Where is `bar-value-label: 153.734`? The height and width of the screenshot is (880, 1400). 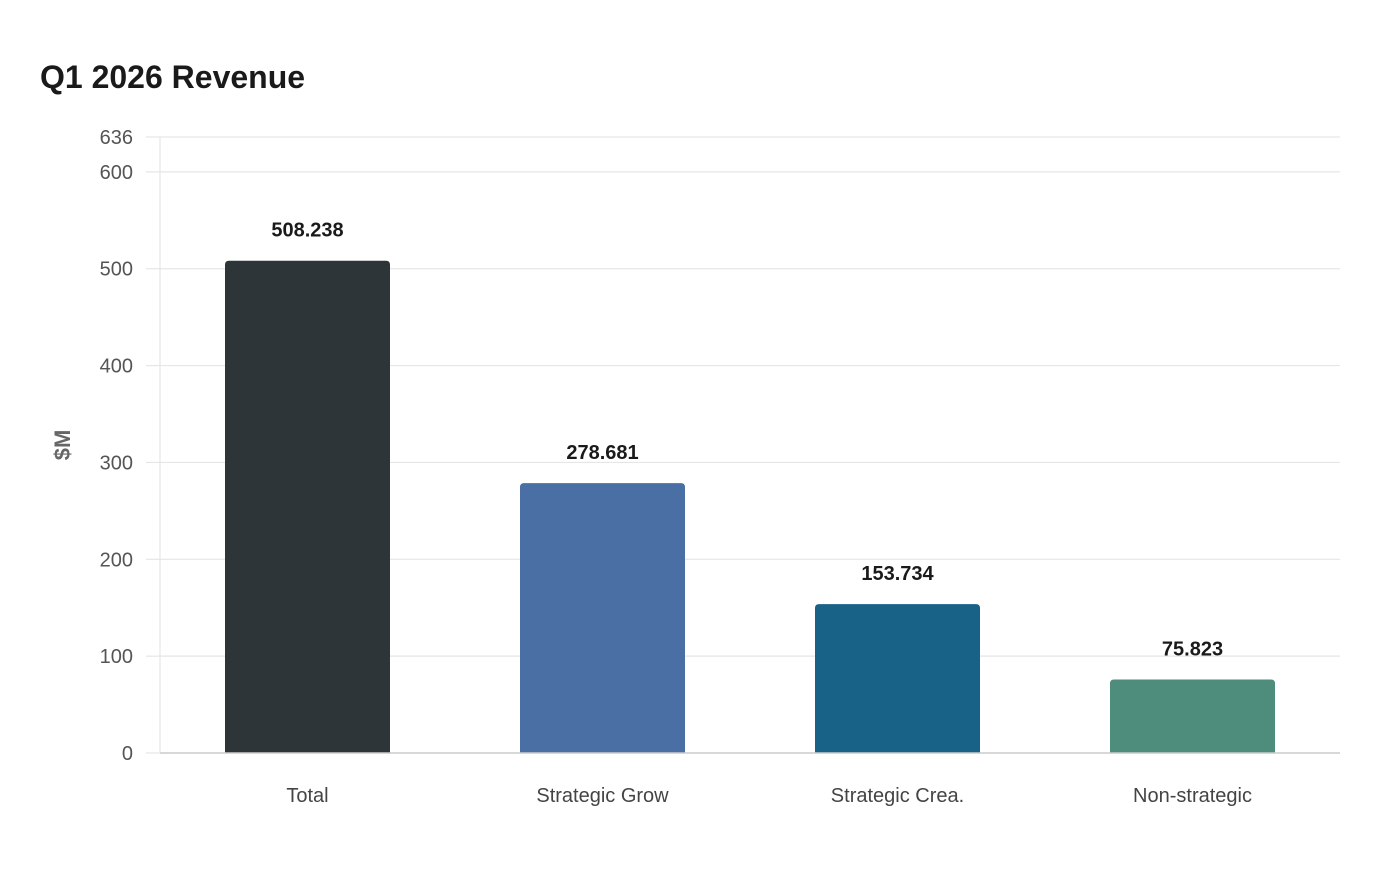
bar-value-label: 153.734 is located at coordinates (897, 574).